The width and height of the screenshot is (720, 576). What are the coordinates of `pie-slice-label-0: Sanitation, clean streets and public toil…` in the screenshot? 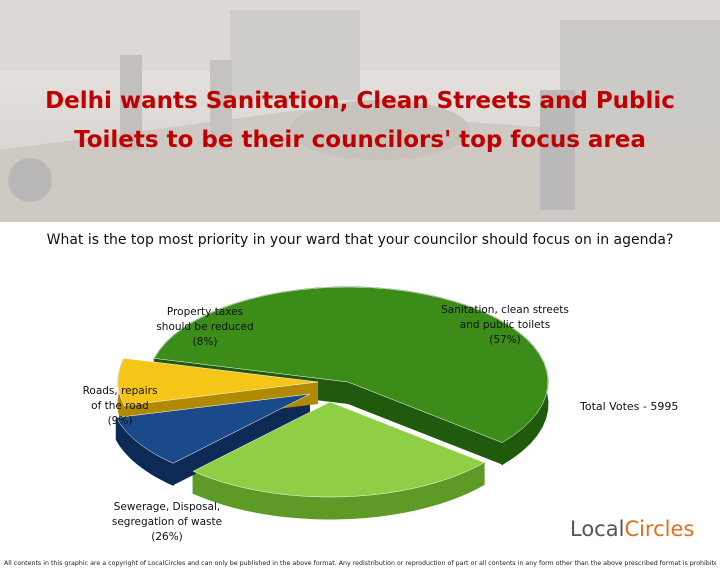 It's located at (505, 325).